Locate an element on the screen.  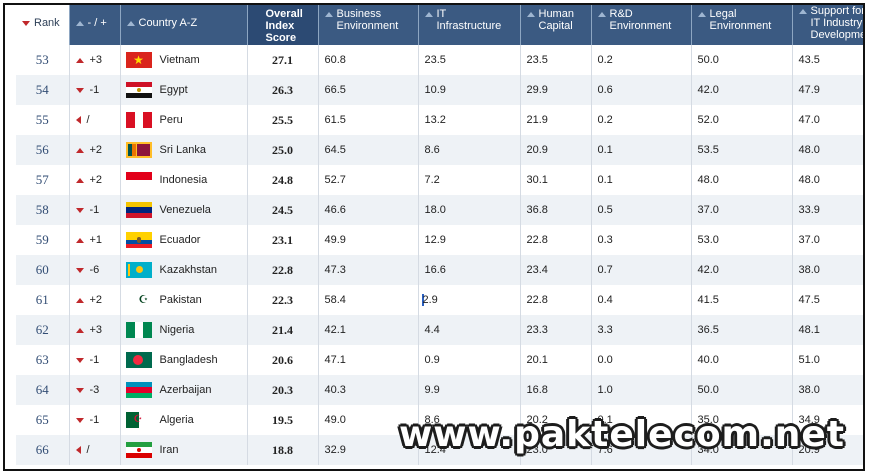
human-capital-cell: 36.8 is located at coordinates (556, 210).